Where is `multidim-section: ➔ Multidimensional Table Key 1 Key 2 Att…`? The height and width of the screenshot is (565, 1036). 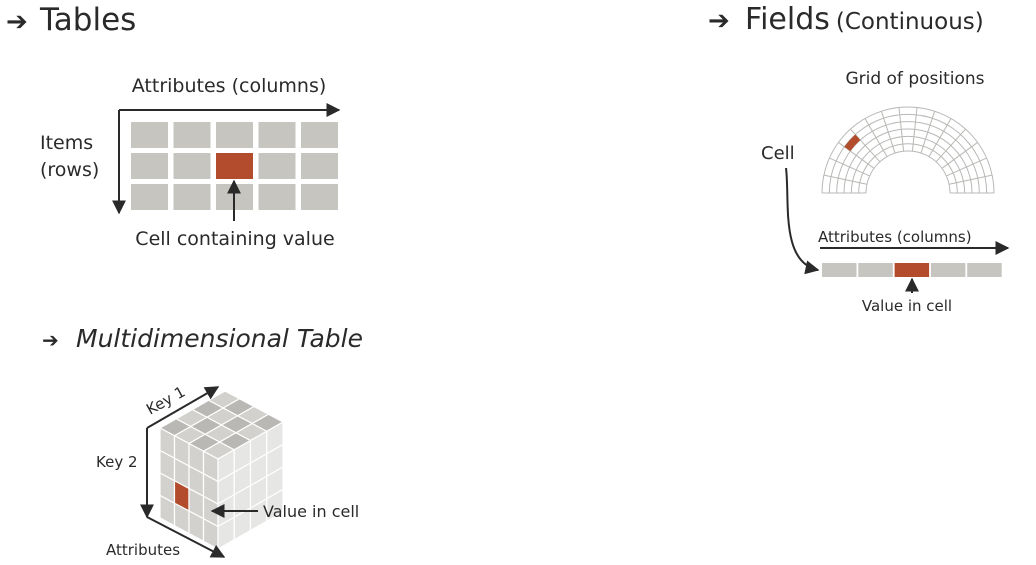 multidim-section: ➔ Multidimensional Table Key 1 Key 2 Att… is located at coordinates (202, 441).